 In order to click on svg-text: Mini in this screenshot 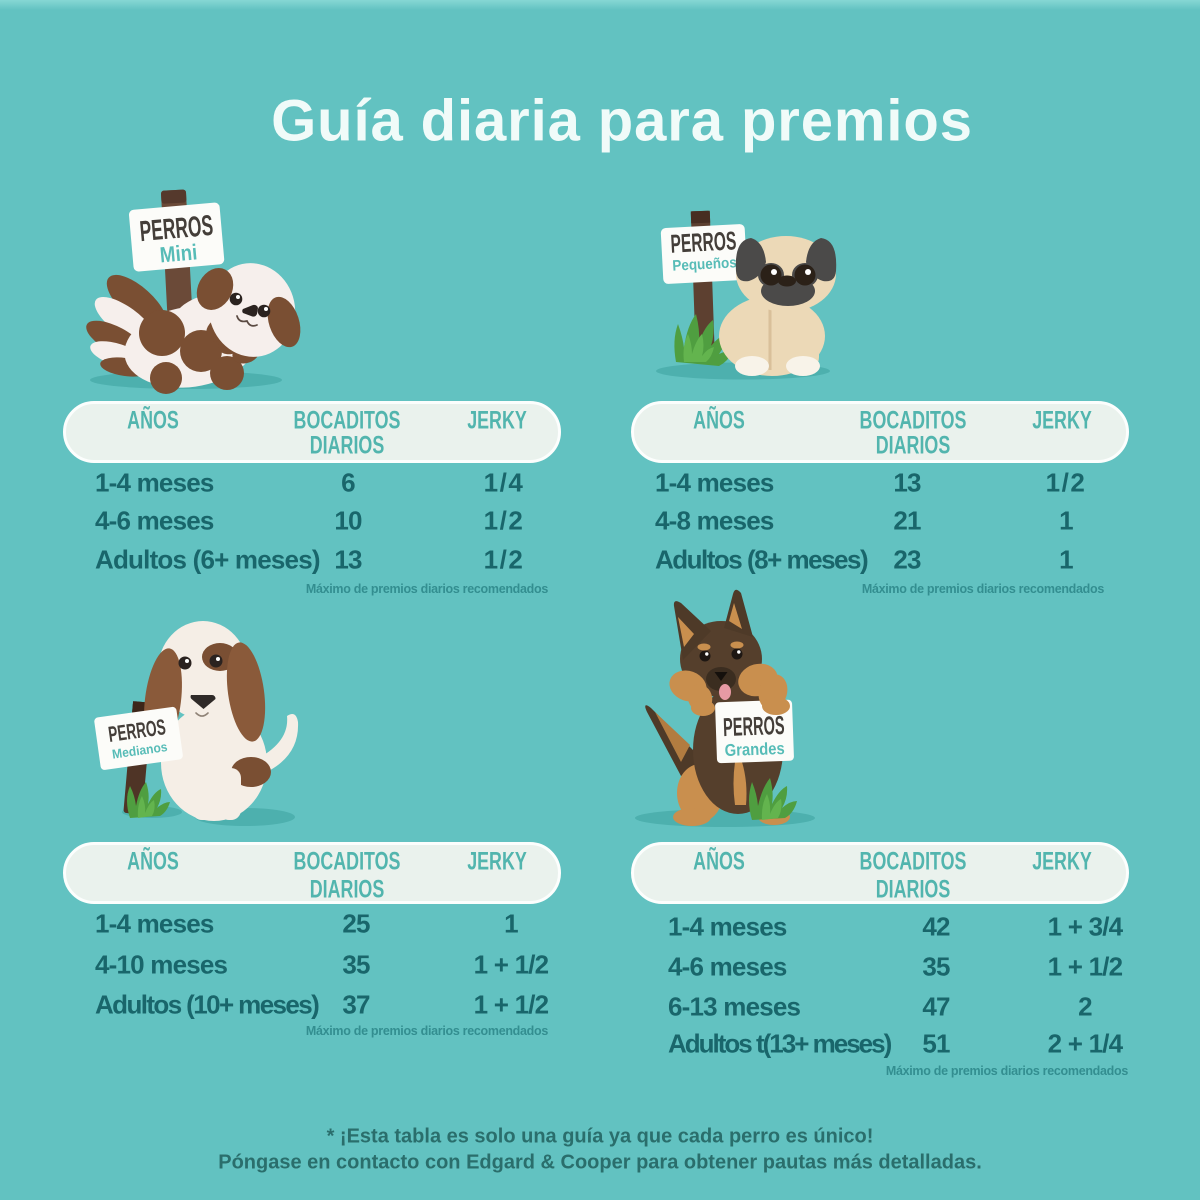, I will do `click(178, 254)`.